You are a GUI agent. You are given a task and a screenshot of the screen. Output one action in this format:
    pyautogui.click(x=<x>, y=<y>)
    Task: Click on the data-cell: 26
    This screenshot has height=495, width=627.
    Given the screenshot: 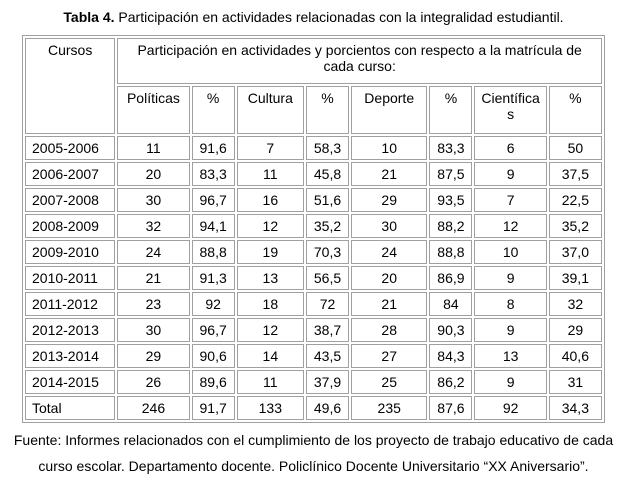 What is the action you would take?
    pyautogui.click(x=153, y=382)
    